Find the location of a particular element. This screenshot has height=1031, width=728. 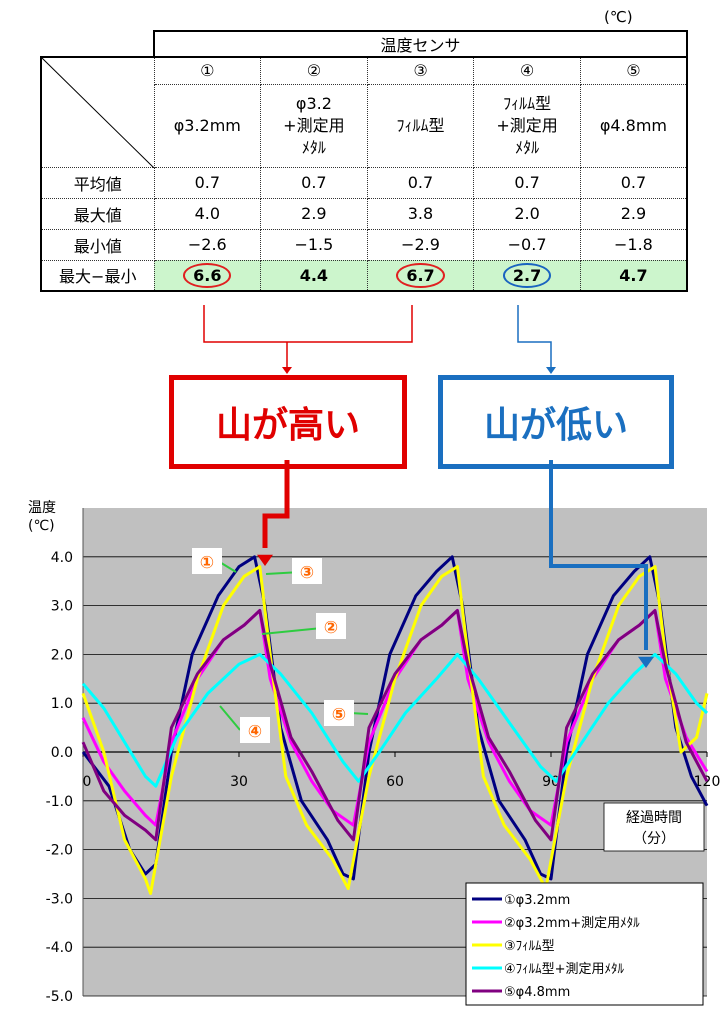

y-tick-label: -3.0 is located at coordinates (59, 899).